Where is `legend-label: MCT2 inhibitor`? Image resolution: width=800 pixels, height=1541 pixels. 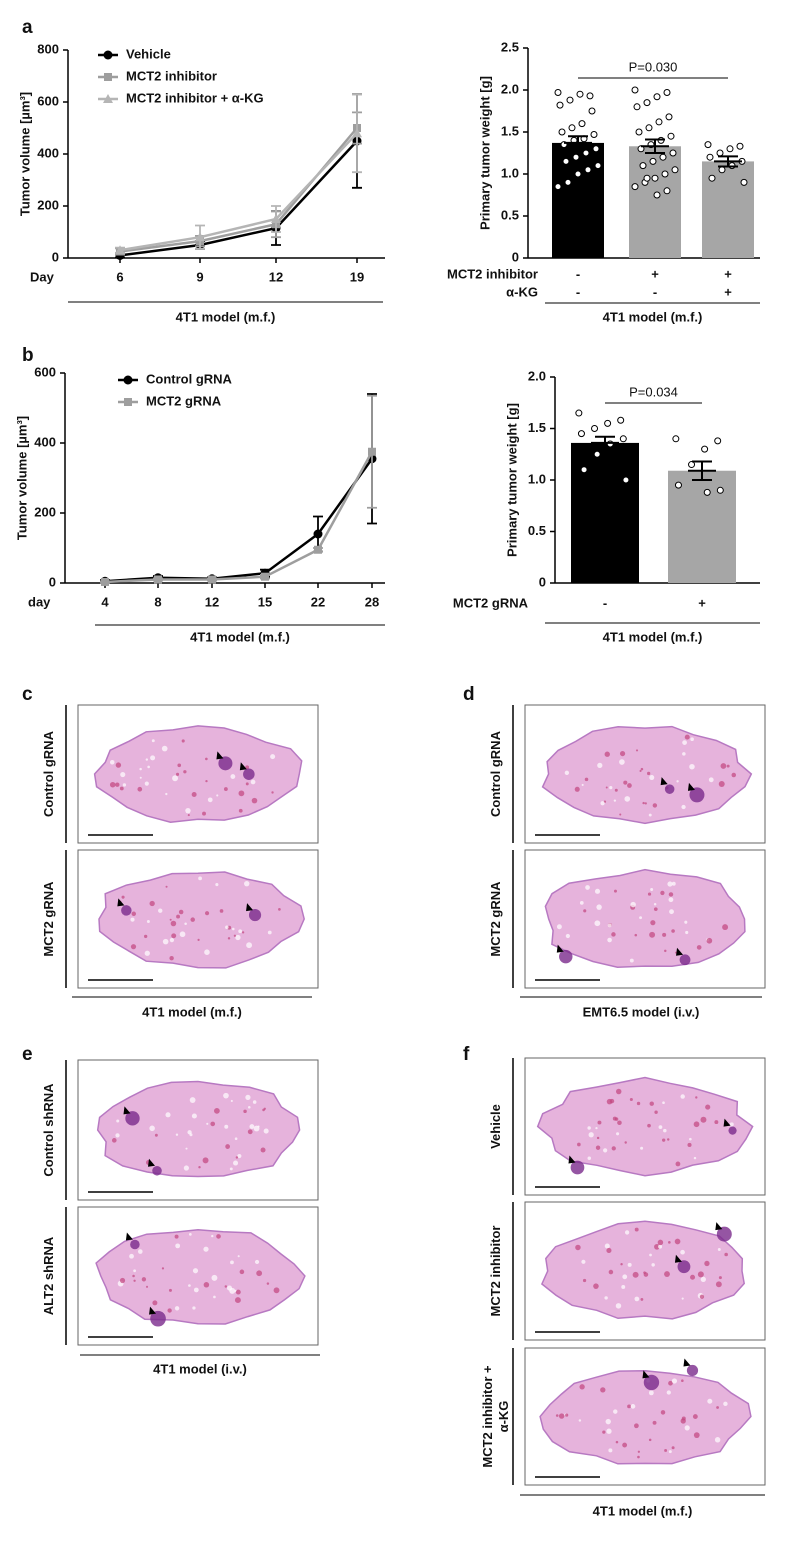 legend-label: MCT2 inhibitor is located at coordinates (171, 75).